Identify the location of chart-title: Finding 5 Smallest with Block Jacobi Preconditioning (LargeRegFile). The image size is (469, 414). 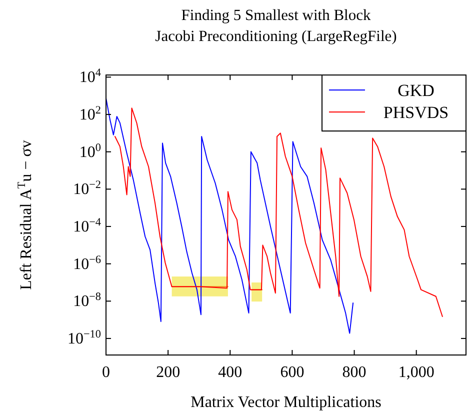
(276, 26).